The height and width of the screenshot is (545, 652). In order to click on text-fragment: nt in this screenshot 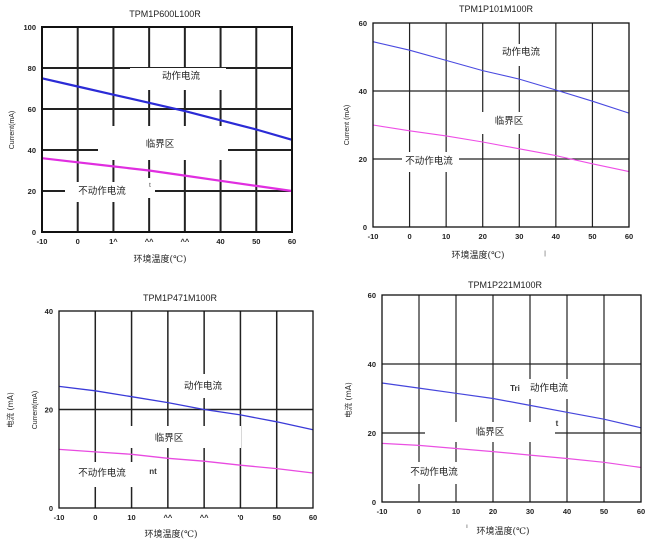, I will do `click(153, 471)`.